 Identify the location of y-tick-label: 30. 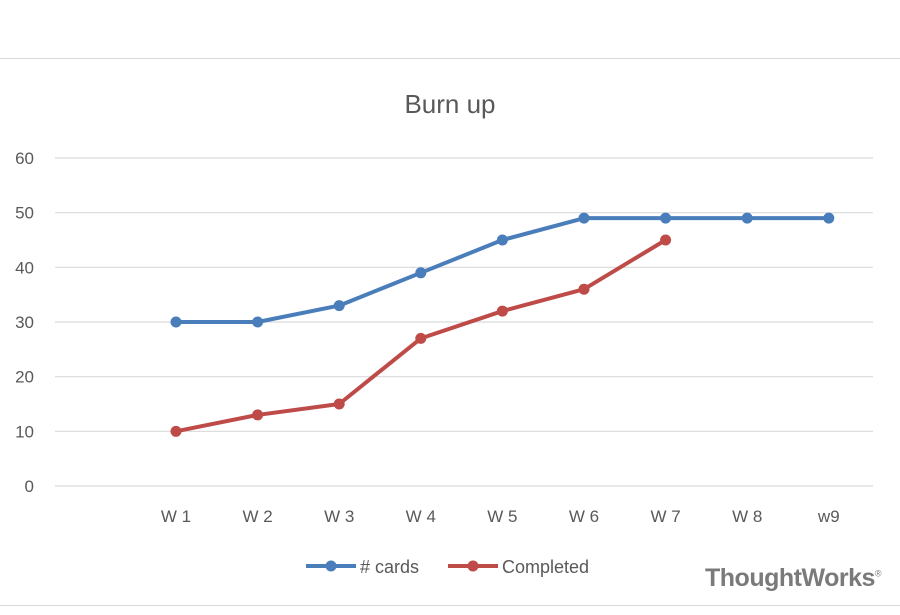
(24, 322).